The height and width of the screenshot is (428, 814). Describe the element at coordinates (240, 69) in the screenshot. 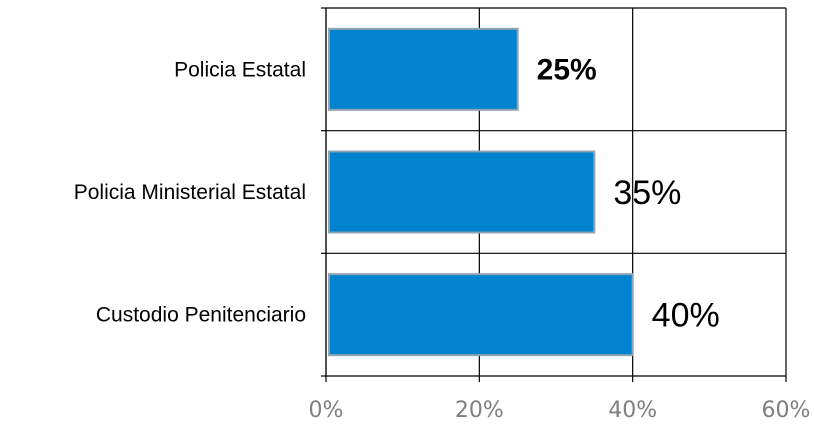

I see `category-label-policia-estatal: Policia Estatal` at that location.